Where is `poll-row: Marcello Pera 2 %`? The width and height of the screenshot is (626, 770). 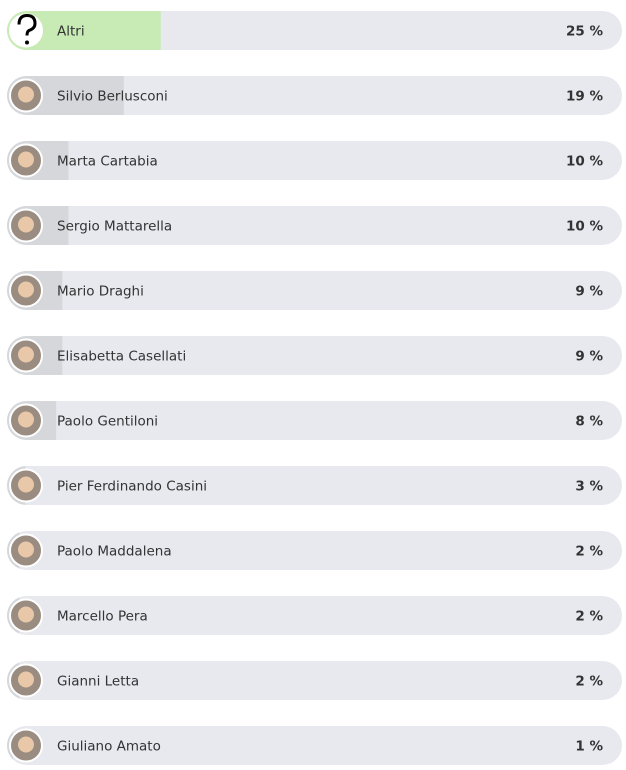
poll-row: Marcello Pera 2 % is located at coordinates (314, 615).